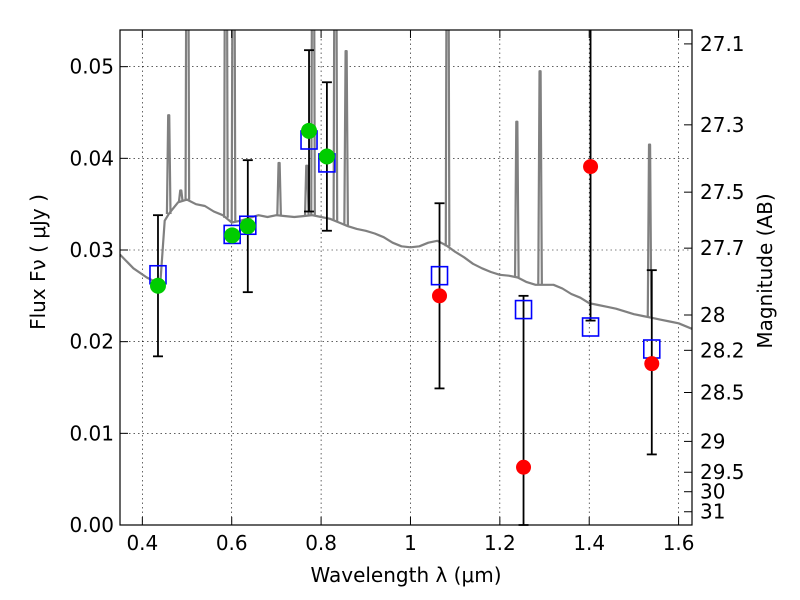  I want to click on y-tick-label: 0.03, so click(91, 250).